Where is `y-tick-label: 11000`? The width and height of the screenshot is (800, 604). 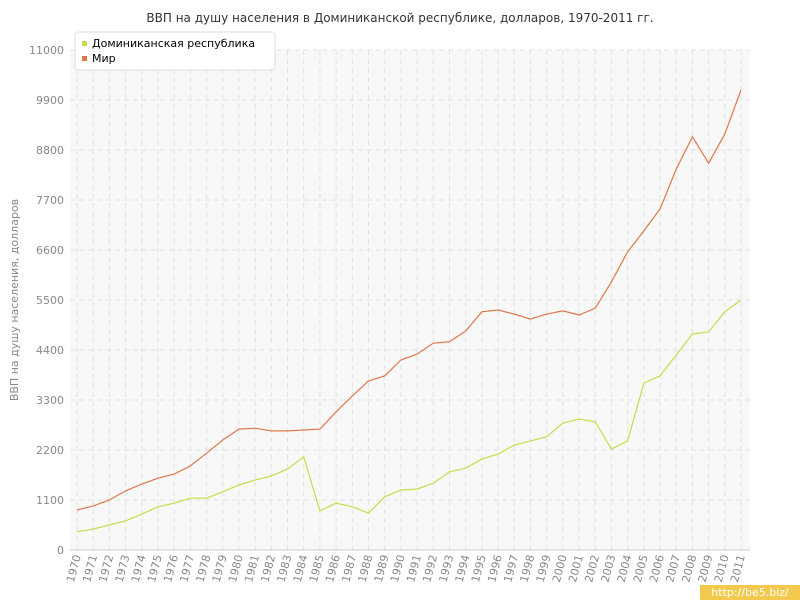 y-tick-label: 11000 is located at coordinates (46, 50).